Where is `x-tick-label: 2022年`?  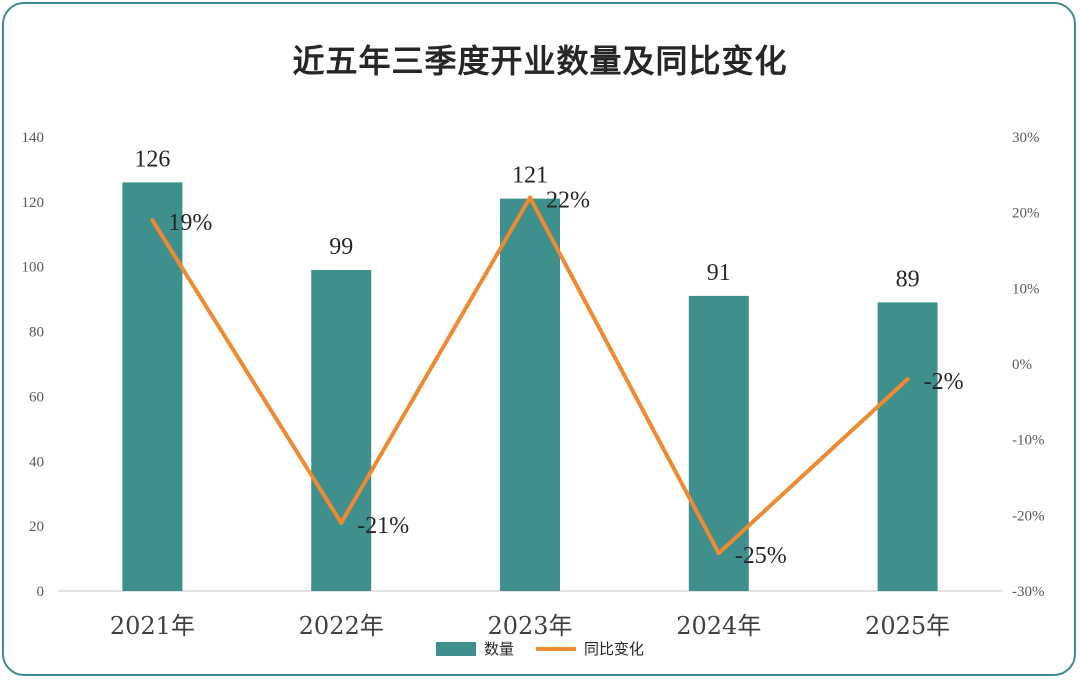 x-tick-label: 2022年 is located at coordinates (341, 626).